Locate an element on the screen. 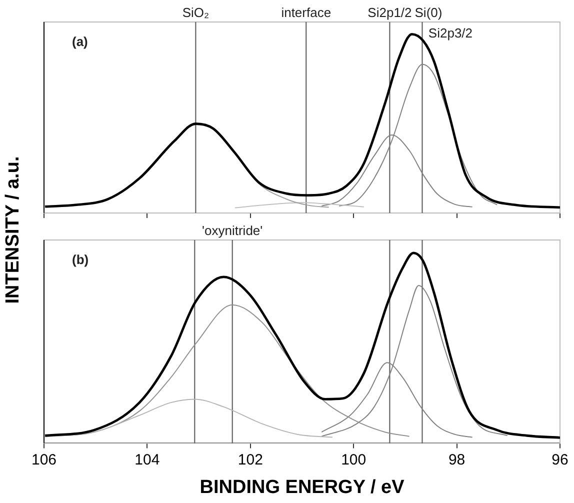 This screenshot has height=503, width=574. ref-line-label: SiO₂ is located at coordinates (196, 12).